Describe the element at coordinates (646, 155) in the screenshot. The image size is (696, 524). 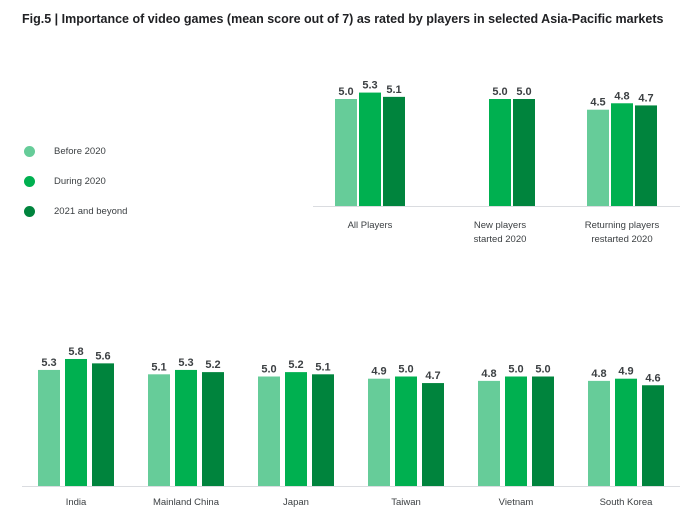
I see `bar-returning-players-restarted-2020-2021-and-beyond` at that location.